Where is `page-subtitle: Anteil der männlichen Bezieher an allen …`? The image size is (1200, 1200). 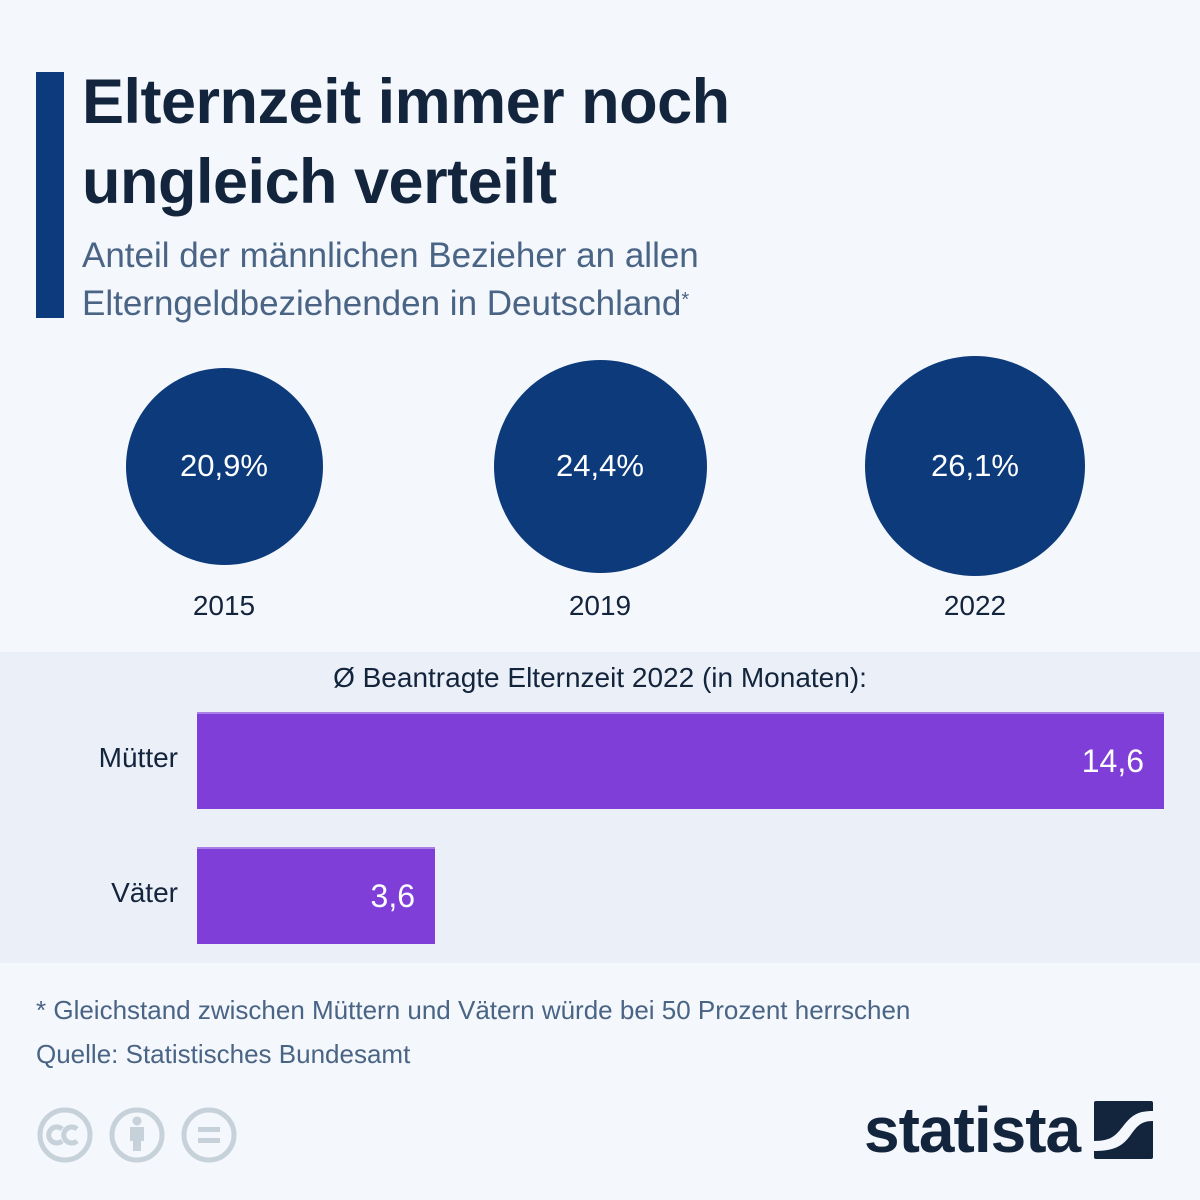 page-subtitle: Anteil der männlichen Bezieher an allen … is located at coordinates (582, 280).